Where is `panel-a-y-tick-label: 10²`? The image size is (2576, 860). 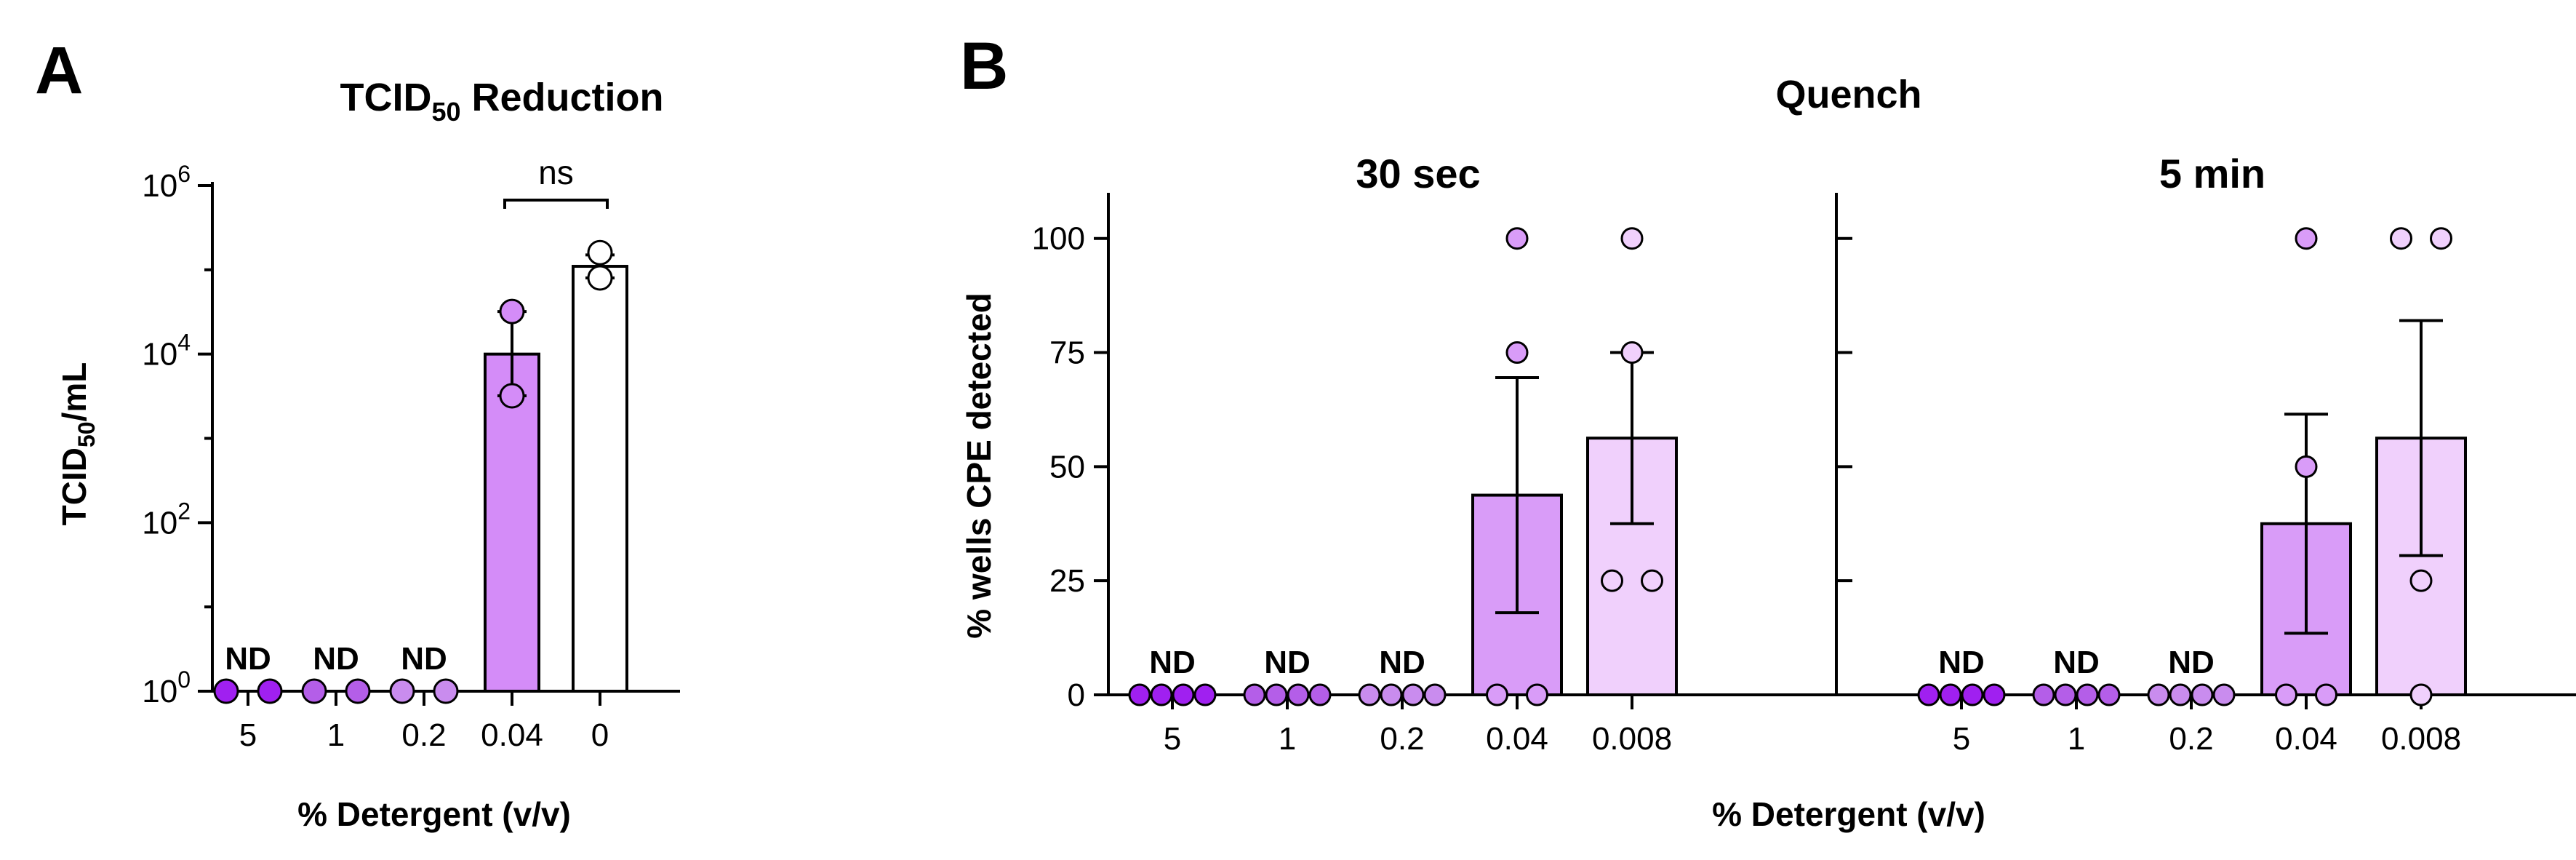 panel-a-y-tick-label: 10² is located at coordinates (166, 519).